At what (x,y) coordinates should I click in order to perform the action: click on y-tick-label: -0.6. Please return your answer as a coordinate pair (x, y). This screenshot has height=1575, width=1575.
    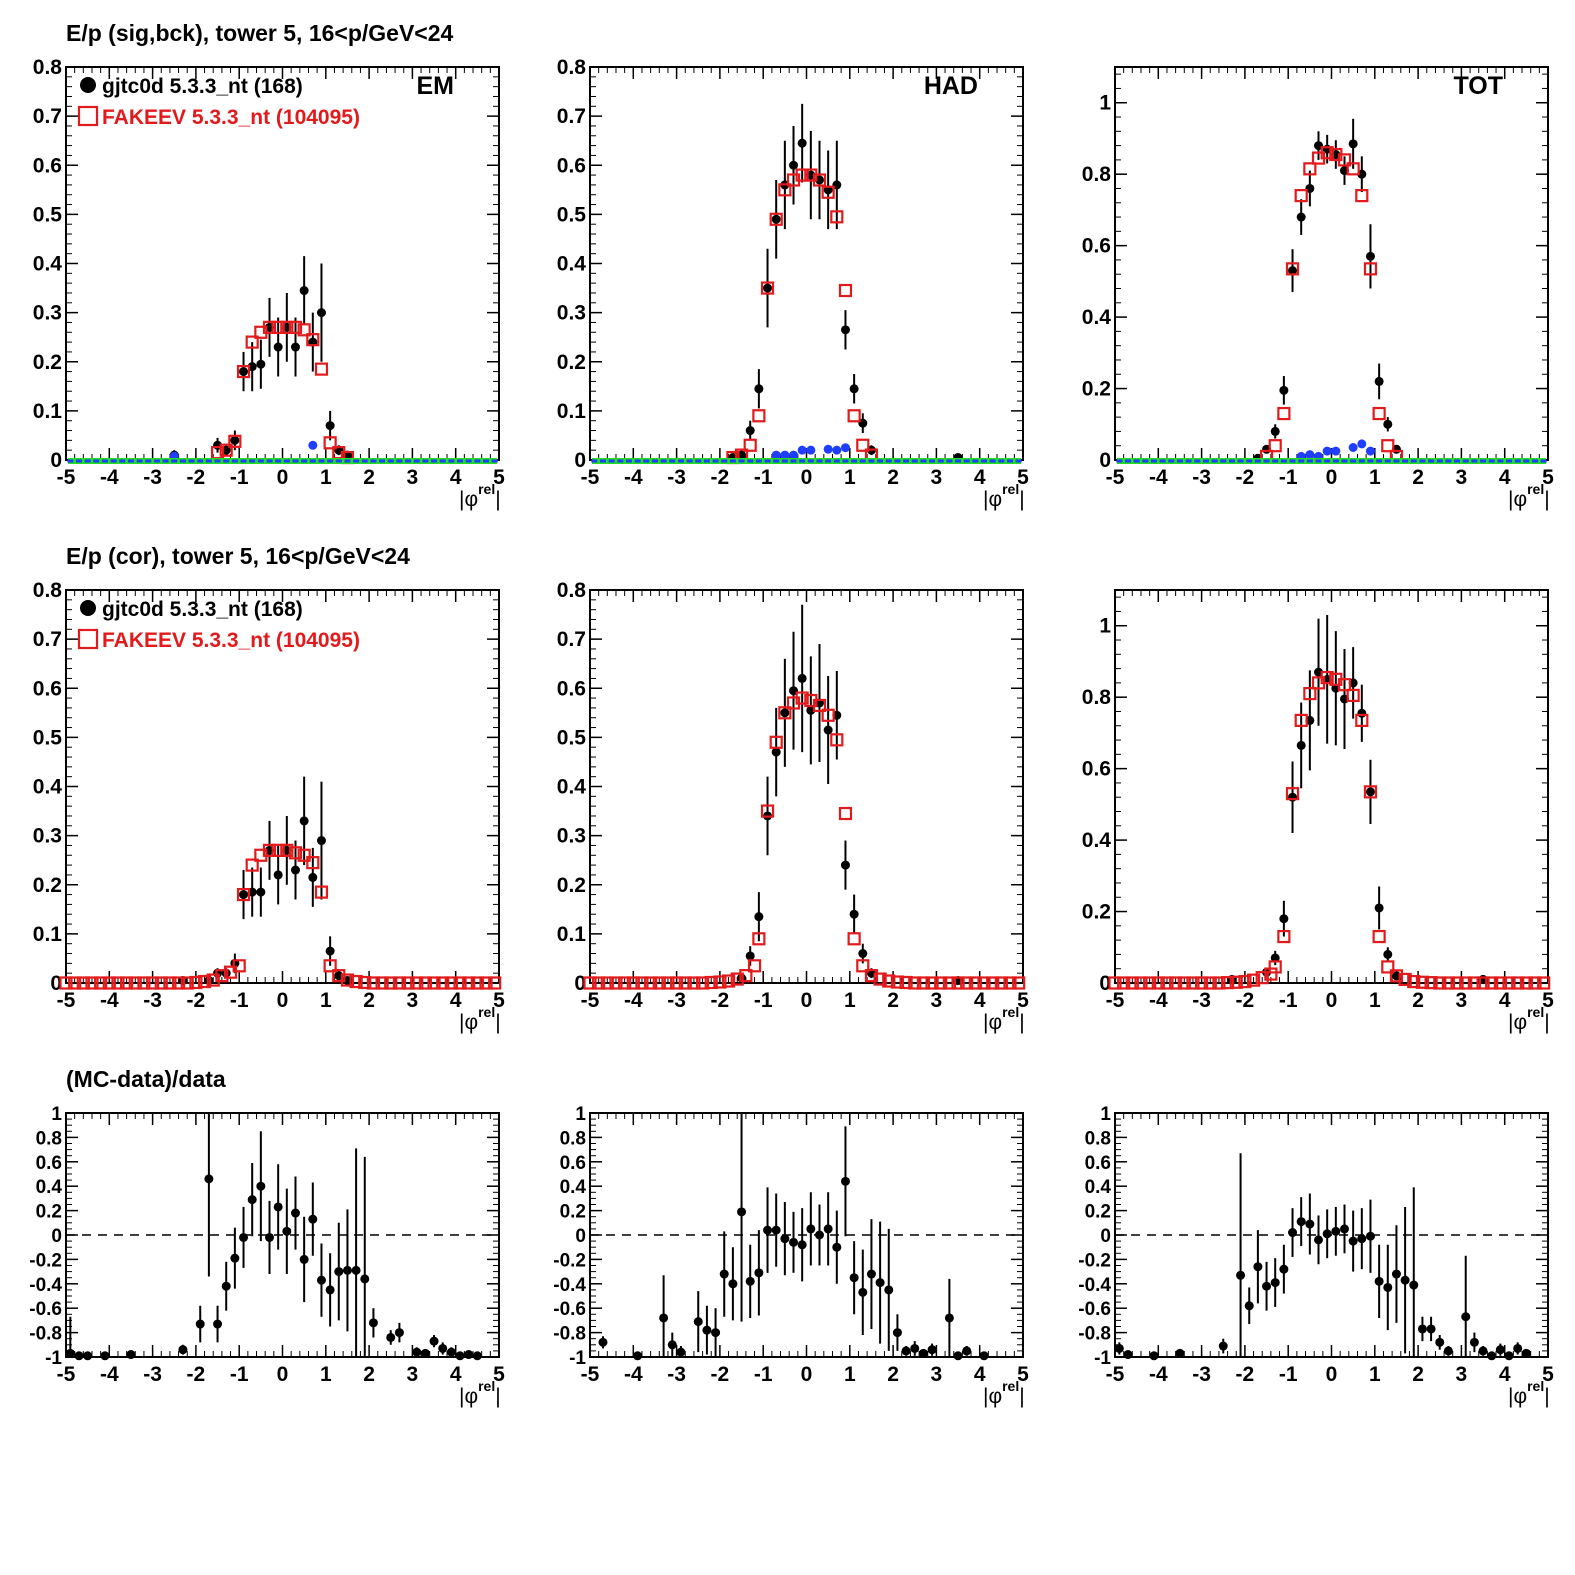
    Looking at the image, I should click on (1094, 1309).